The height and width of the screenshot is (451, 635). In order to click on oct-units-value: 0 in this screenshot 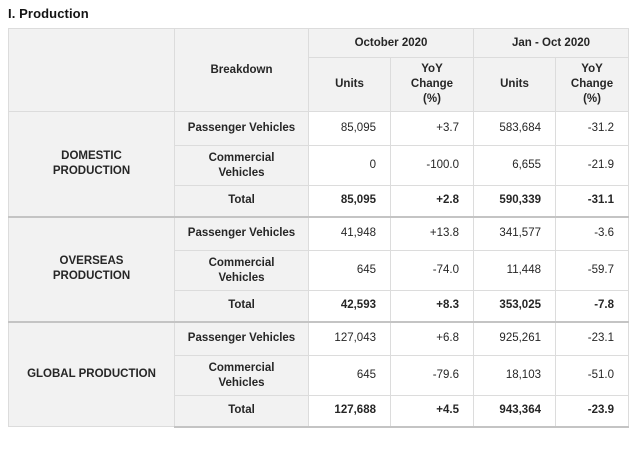, I will do `click(349, 165)`.